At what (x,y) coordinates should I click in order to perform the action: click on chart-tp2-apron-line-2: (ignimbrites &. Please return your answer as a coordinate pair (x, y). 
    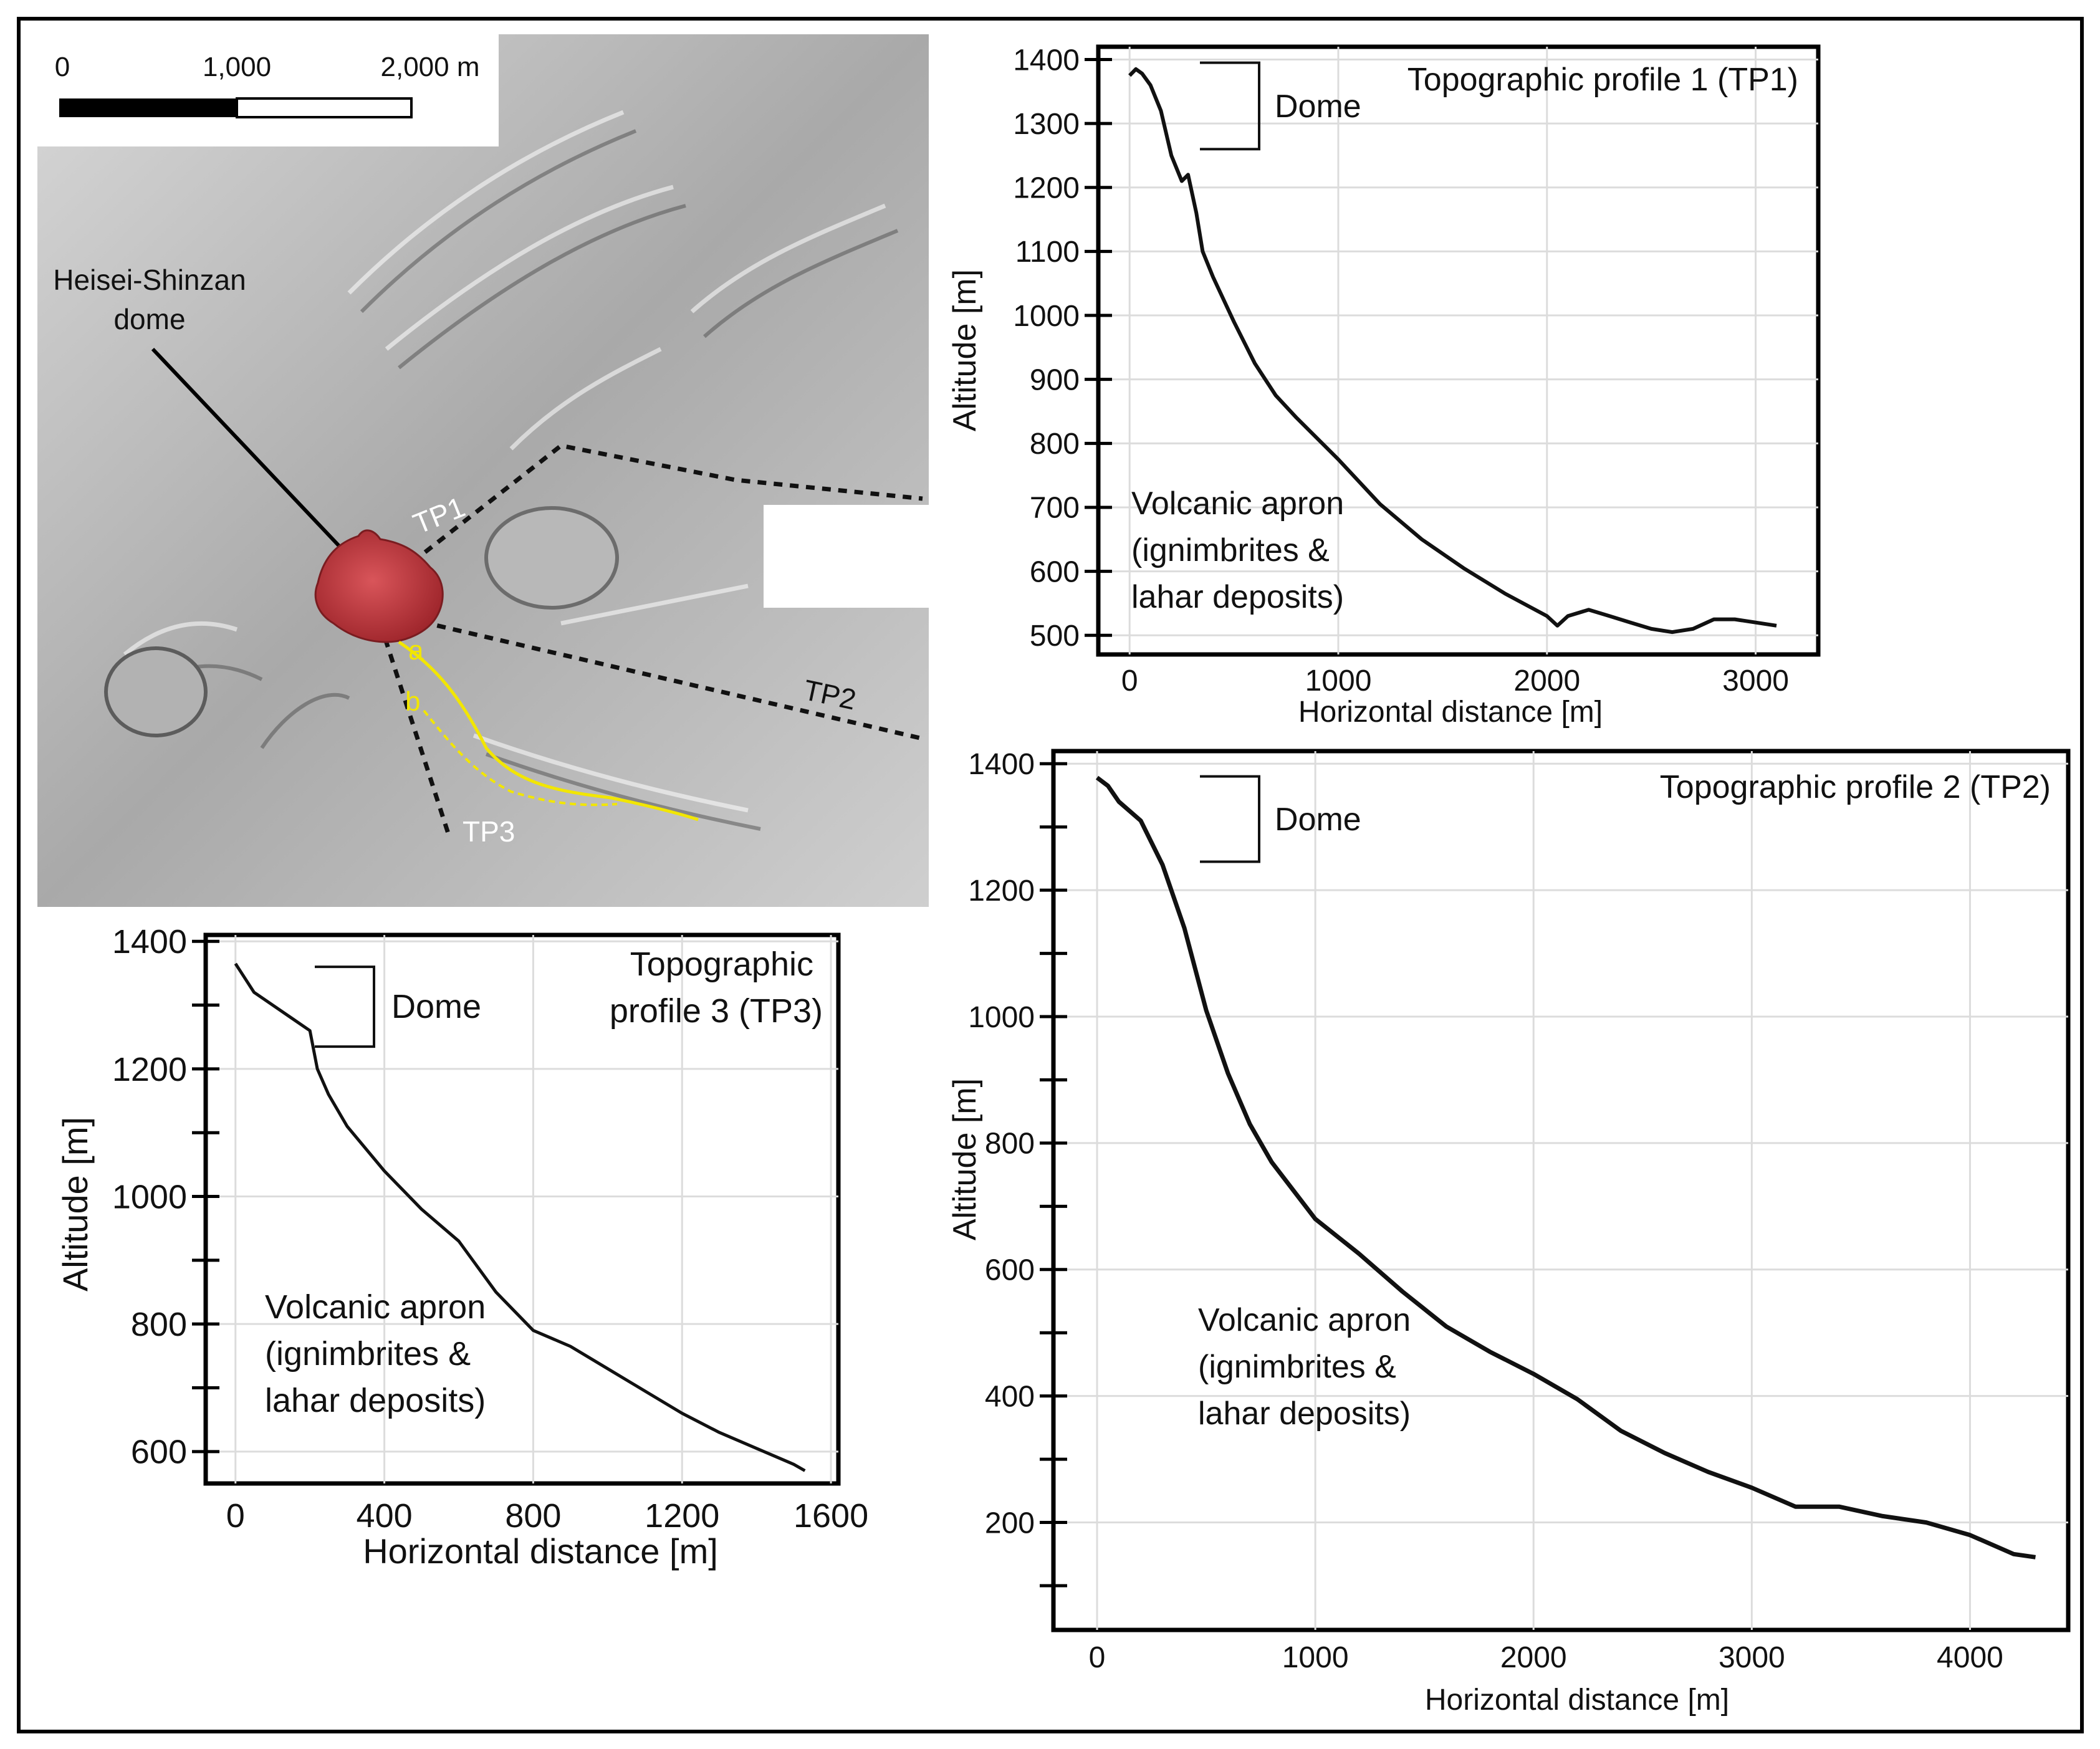
    Looking at the image, I should click on (1297, 1367).